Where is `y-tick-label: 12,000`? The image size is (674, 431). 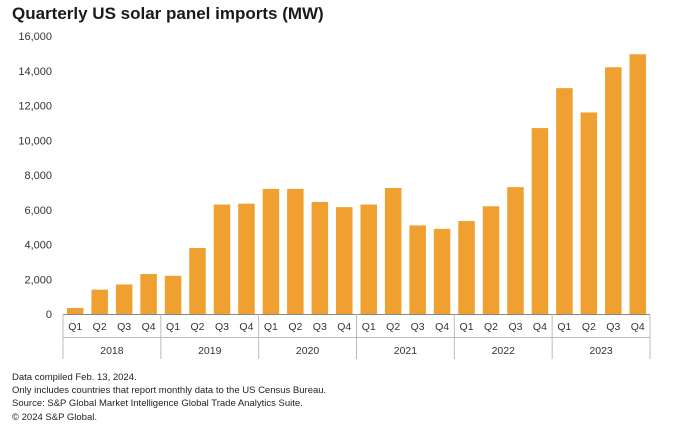 y-tick-label: 12,000 is located at coordinates (35, 107).